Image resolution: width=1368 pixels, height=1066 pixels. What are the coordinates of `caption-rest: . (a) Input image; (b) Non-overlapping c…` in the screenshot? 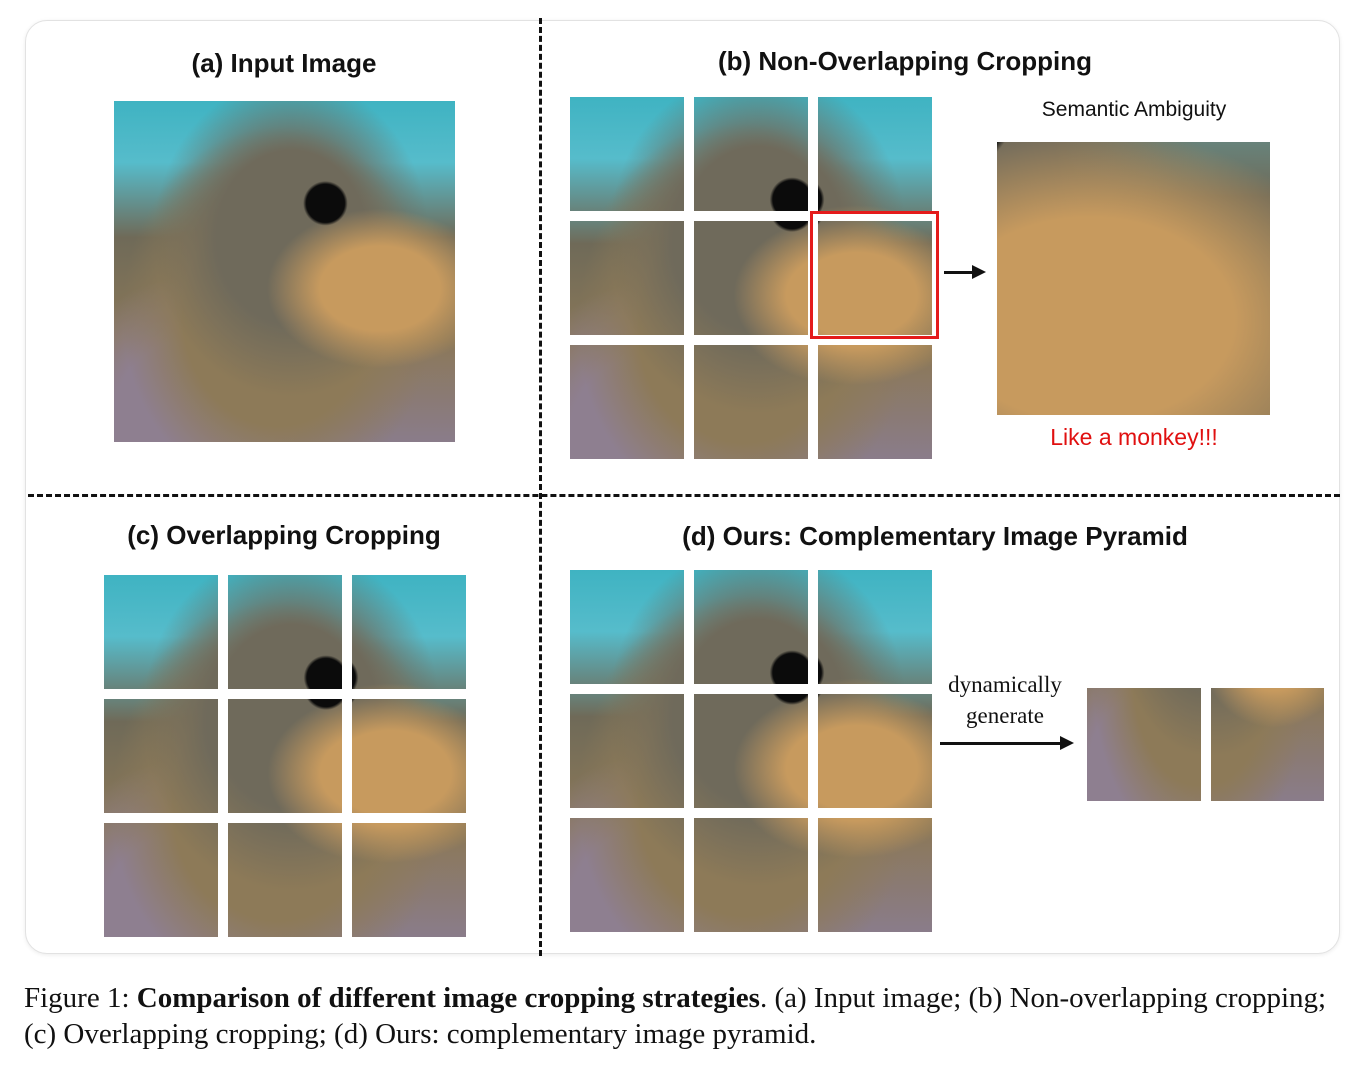 It's located at (675, 1016).